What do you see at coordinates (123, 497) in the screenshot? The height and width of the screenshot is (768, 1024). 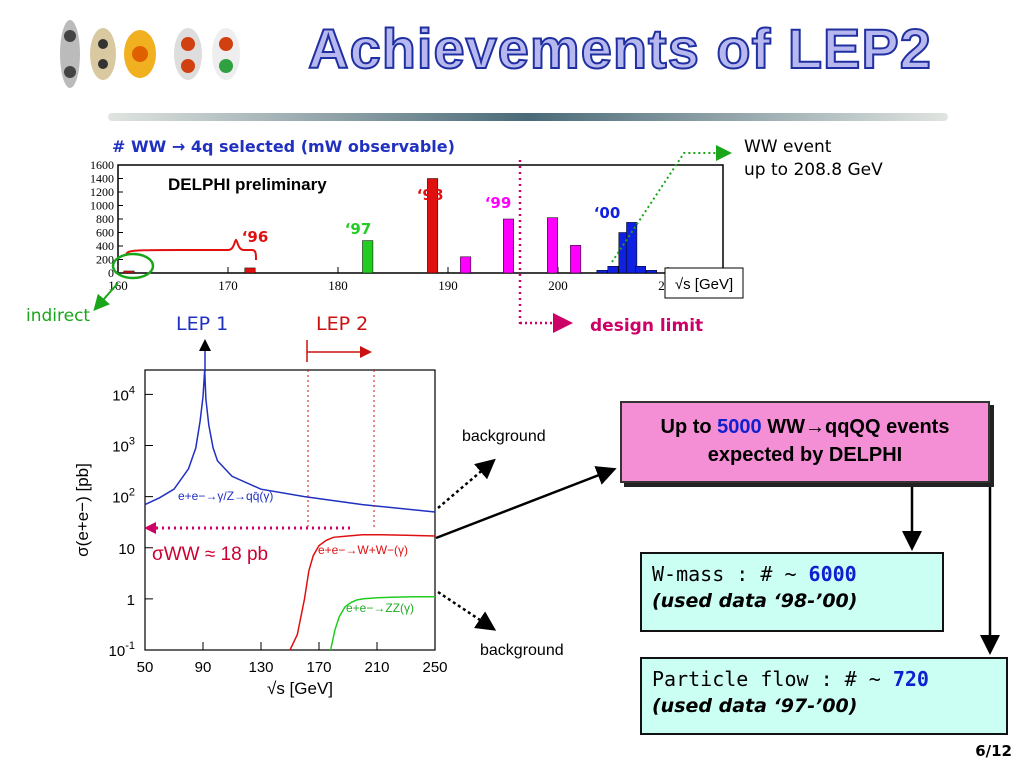 I see `xs-ytick-label: 10²` at bounding box center [123, 497].